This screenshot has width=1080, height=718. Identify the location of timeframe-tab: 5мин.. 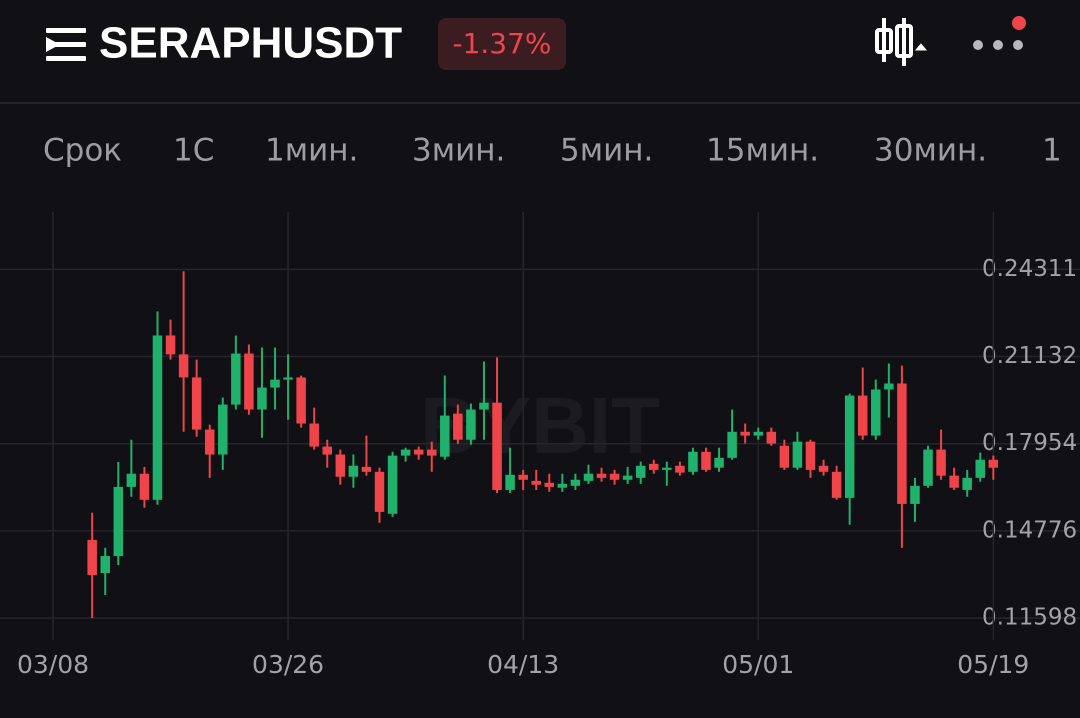
(606, 151).